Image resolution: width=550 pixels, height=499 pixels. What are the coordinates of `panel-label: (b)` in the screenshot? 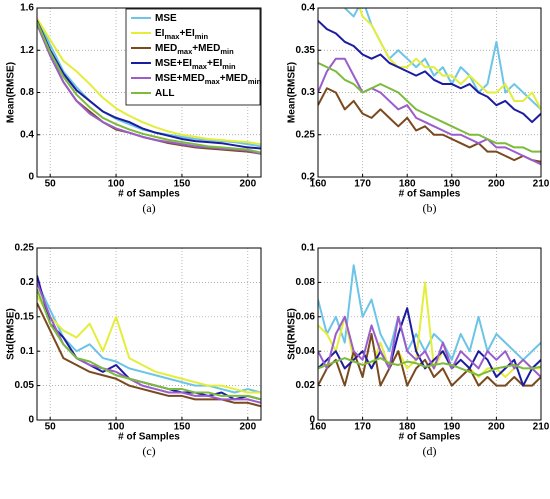 It's located at (430, 208).